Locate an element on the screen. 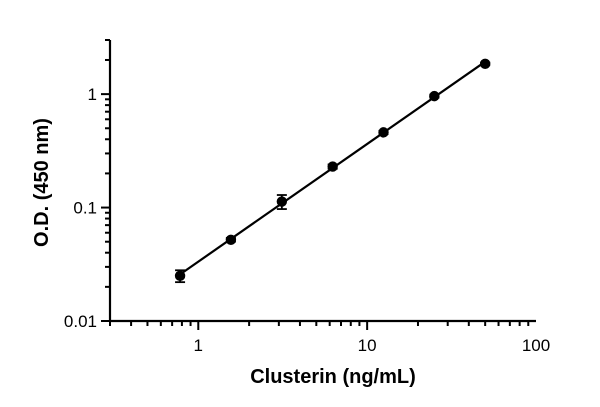  x-tick-label: 10 is located at coordinates (367, 345).